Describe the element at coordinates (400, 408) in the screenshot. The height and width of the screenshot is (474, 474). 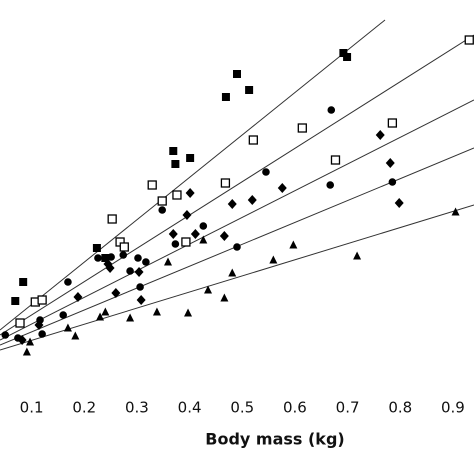
I see `x-tick-label: 0.8` at that location.